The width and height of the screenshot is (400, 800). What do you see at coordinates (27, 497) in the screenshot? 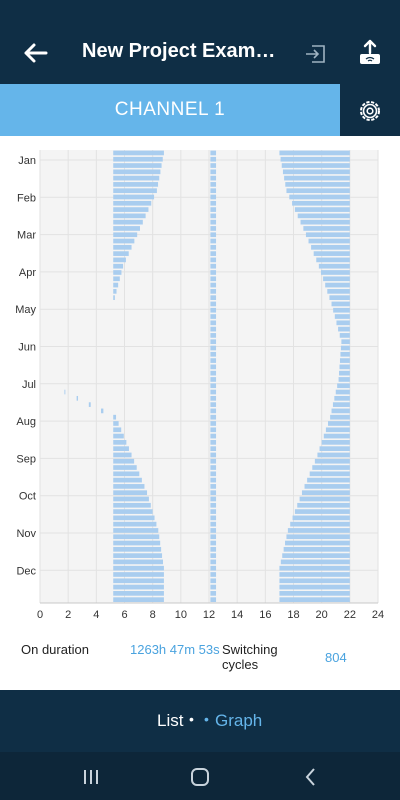
I see `y-tick-label: Oct` at bounding box center [27, 497].